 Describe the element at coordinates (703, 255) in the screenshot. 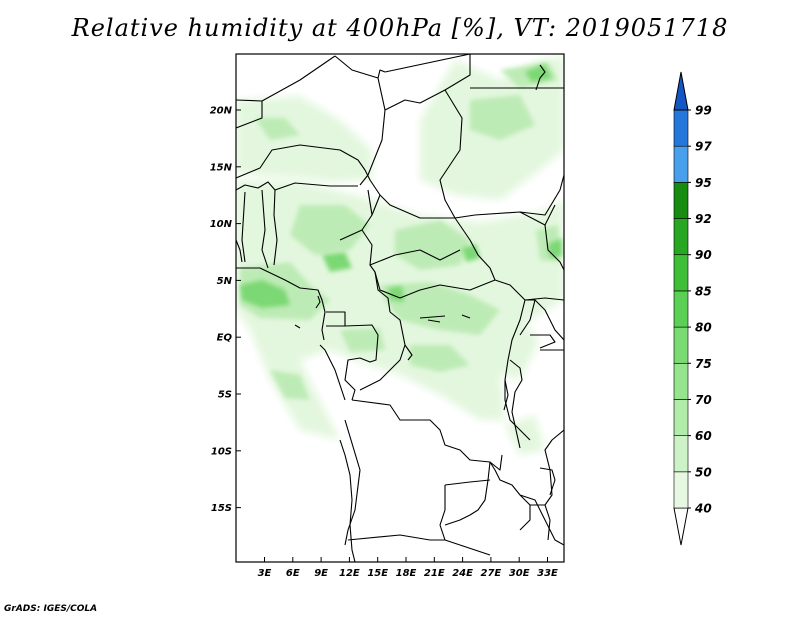

I see `colorbar-label: 90` at that location.